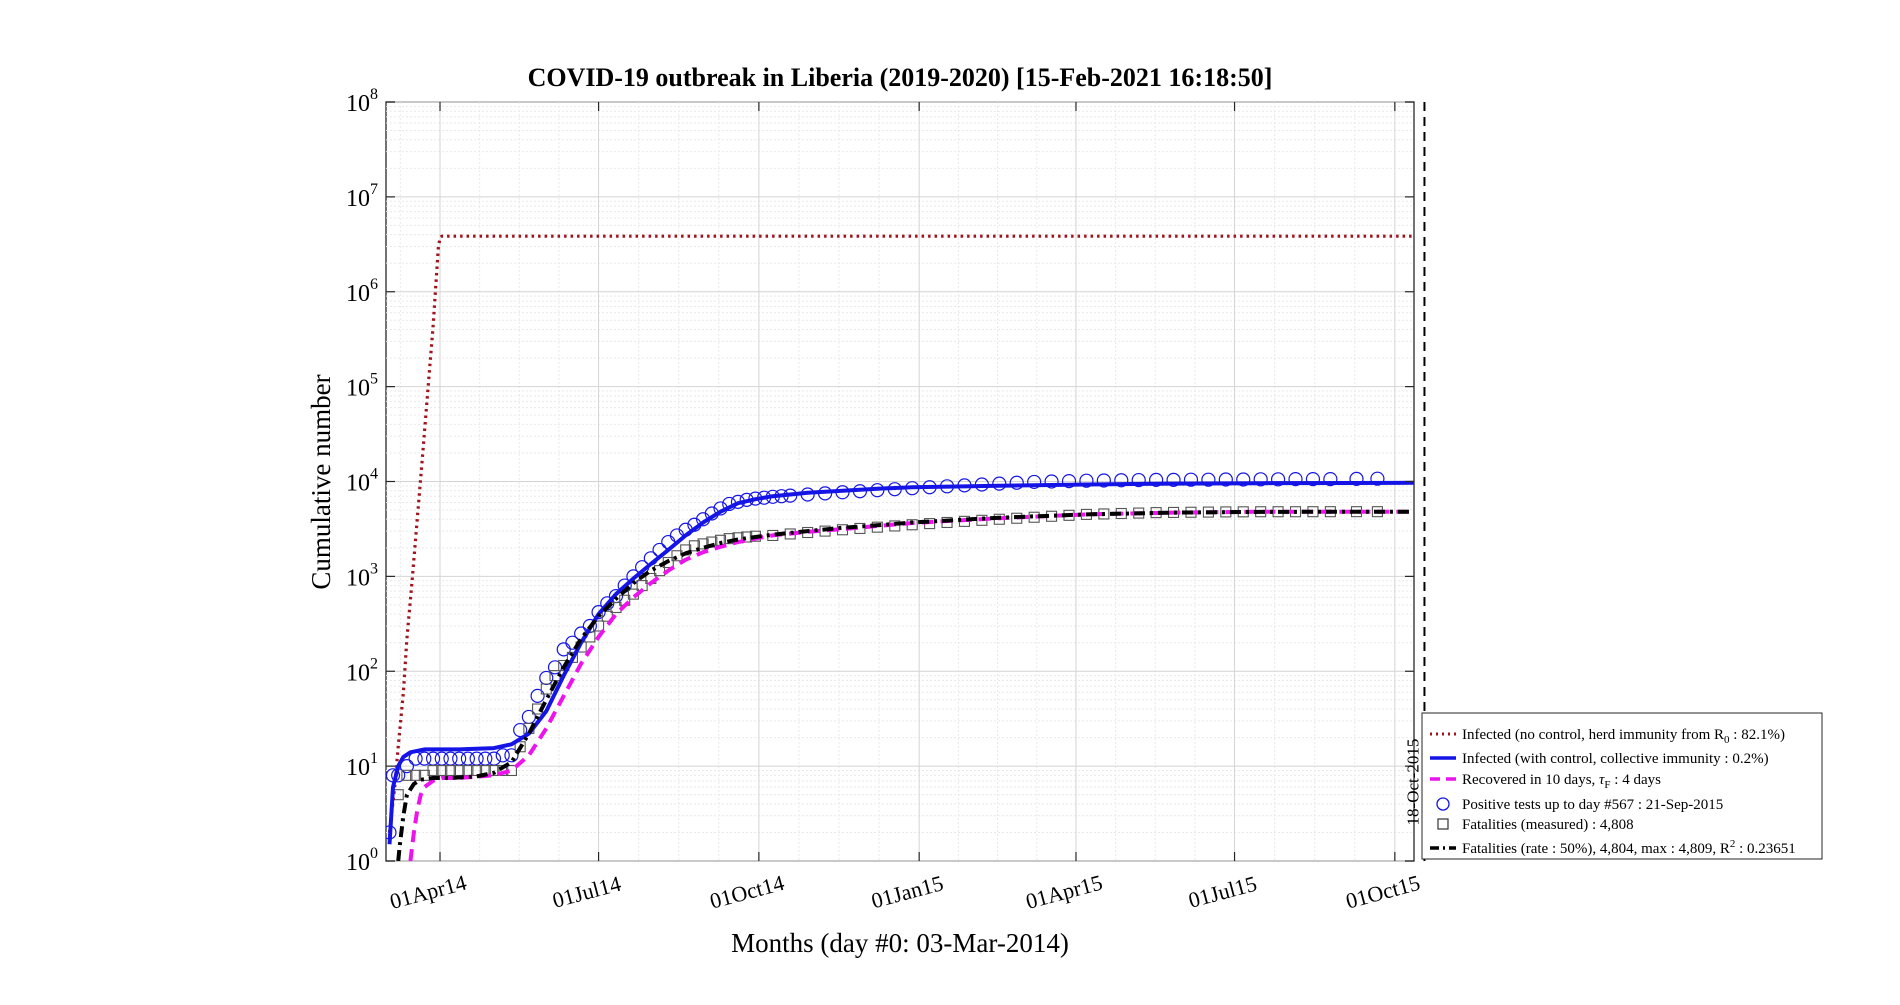  I want to click on y-tick-label: 10⁷, so click(362, 196).